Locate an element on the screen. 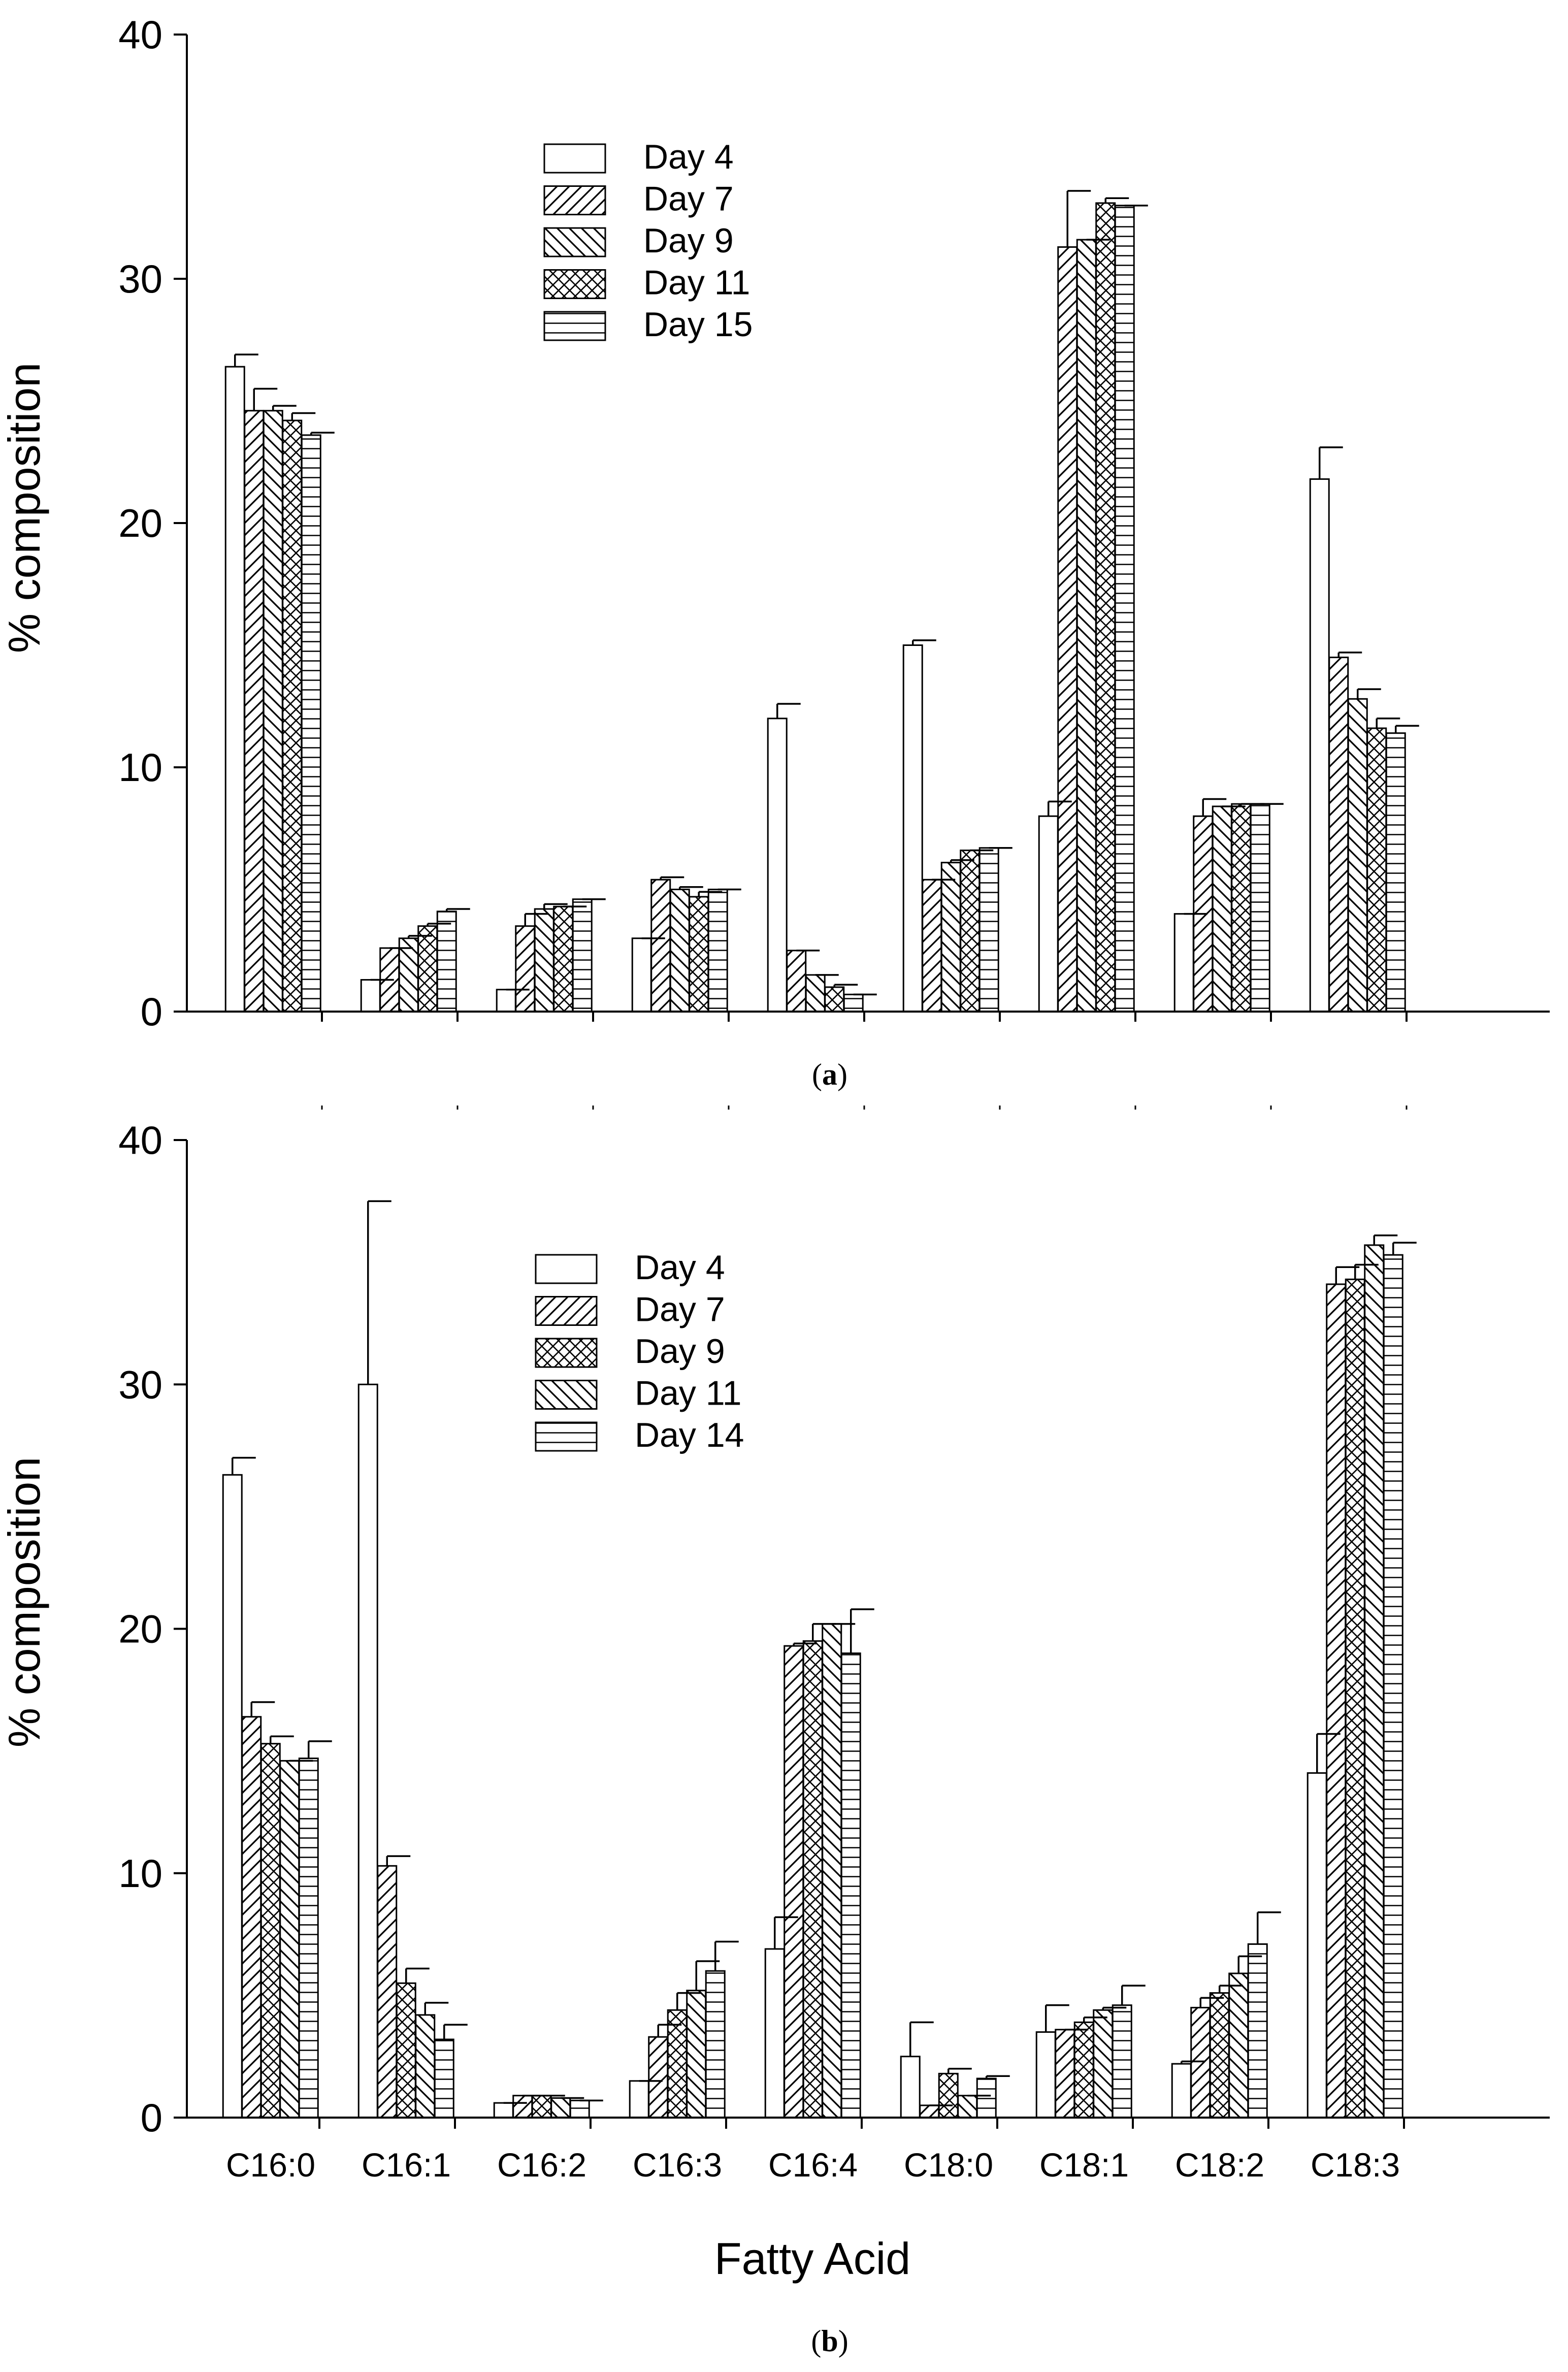 The height and width of the screenshot is (2372, 1568). panel-b-y-axis-title: % composition is located at coordinates (24, 1602).